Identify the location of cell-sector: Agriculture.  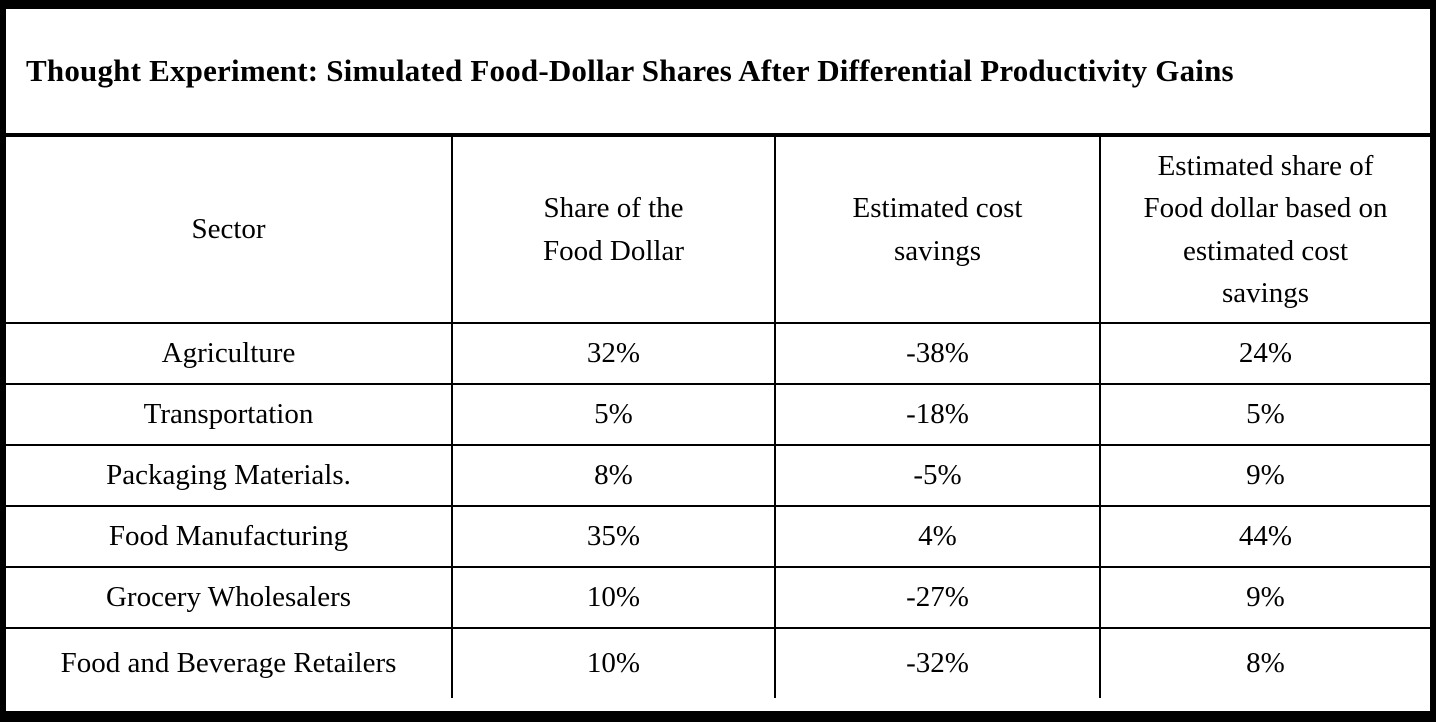
(229, 353).